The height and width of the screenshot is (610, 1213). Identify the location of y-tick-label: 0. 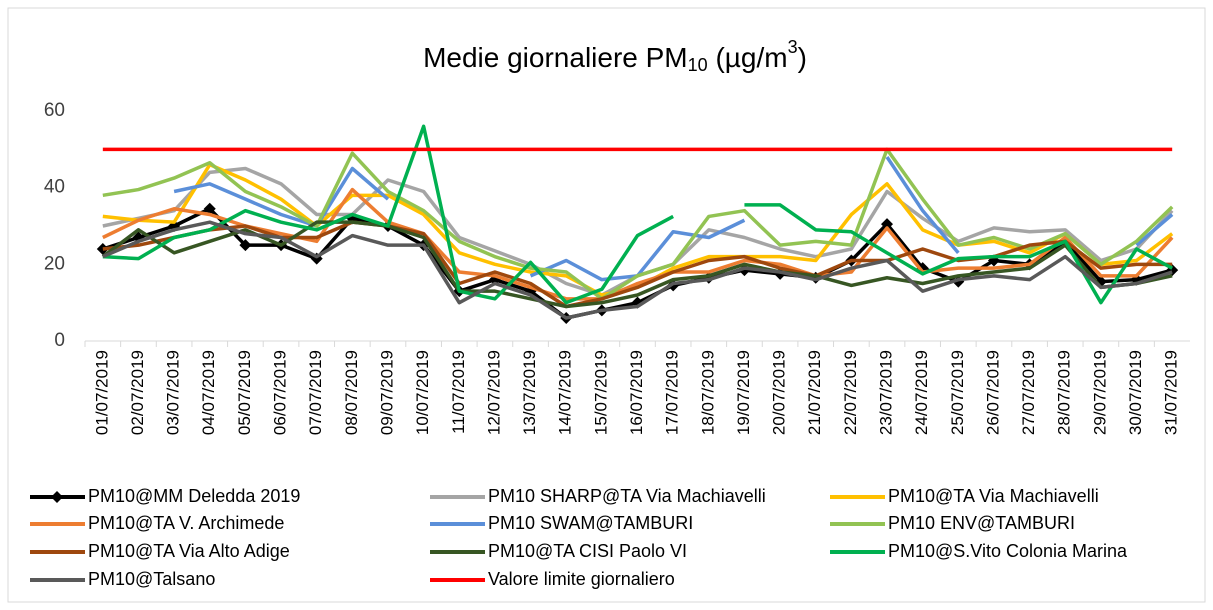
(59, 340).